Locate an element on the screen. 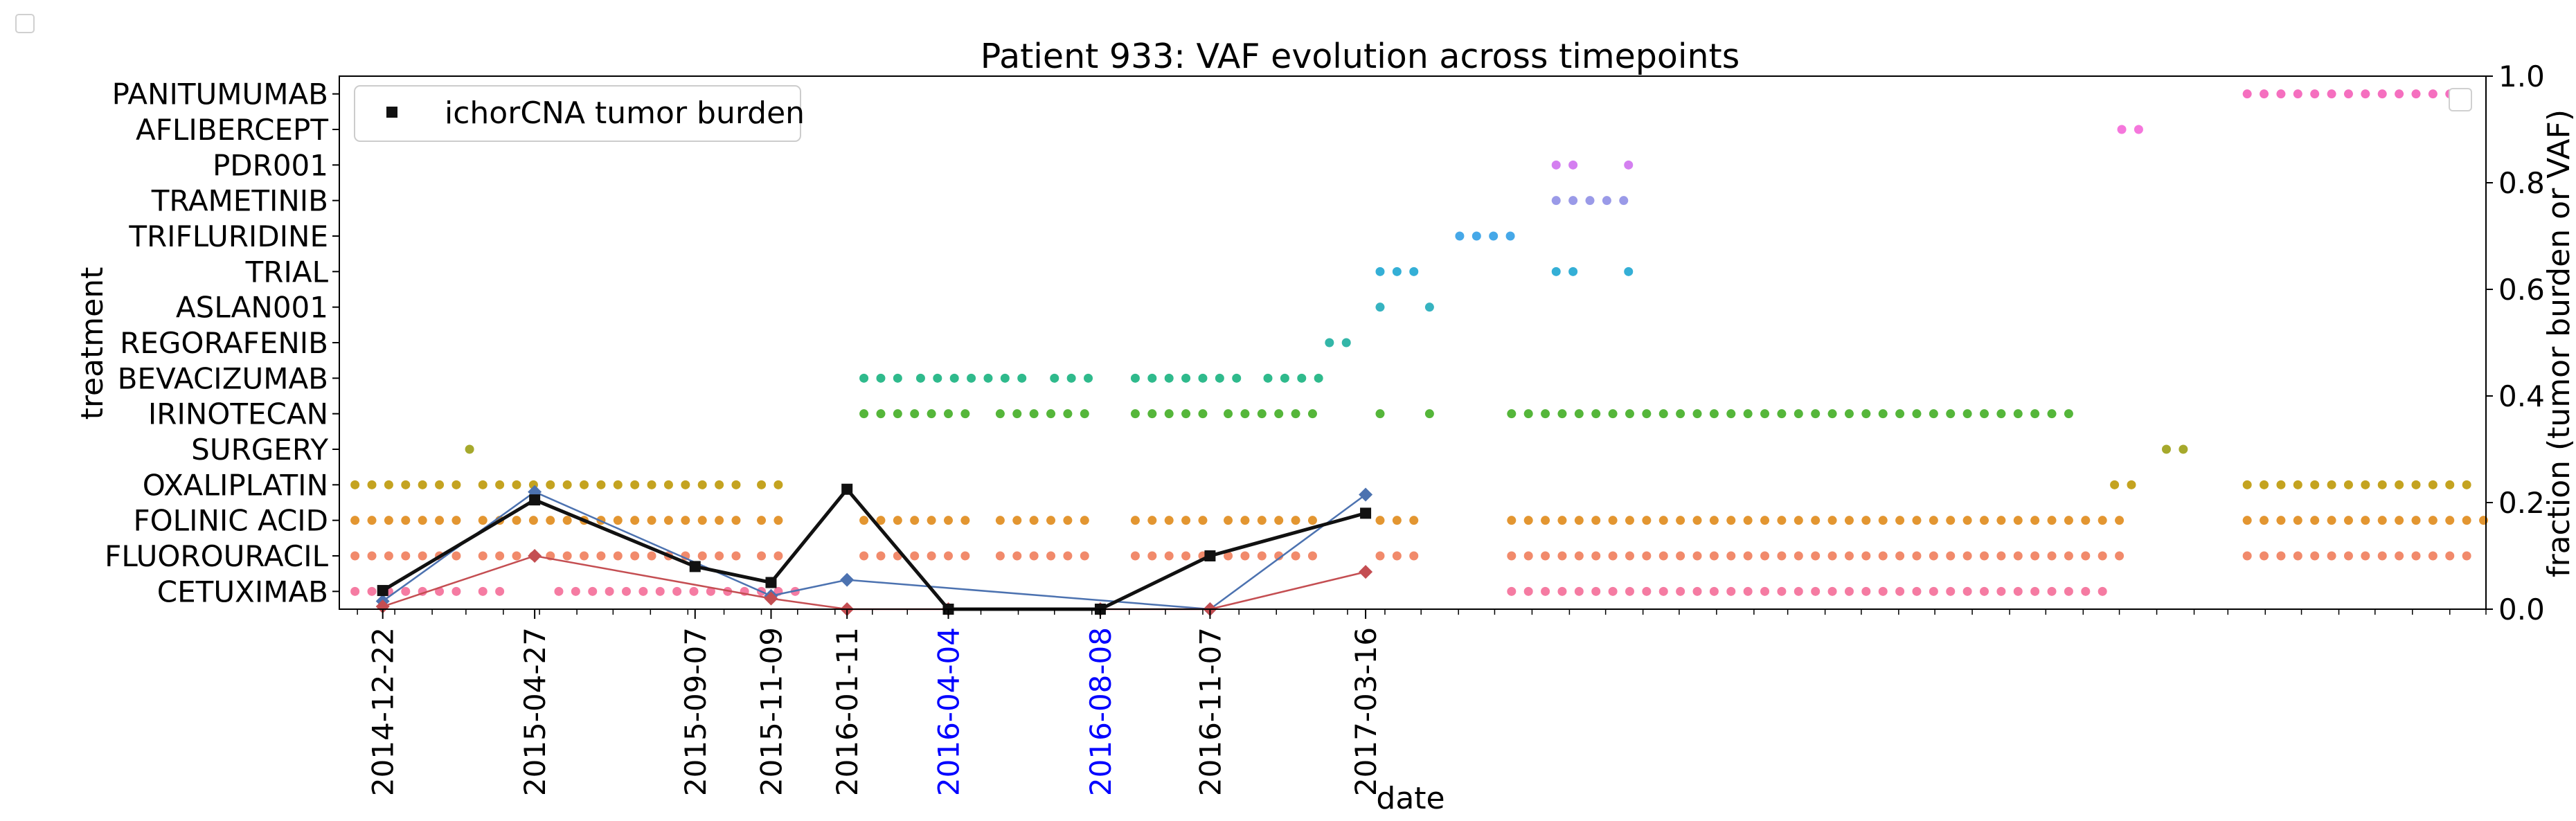 This screenshot has height=821, width=2576. vaf-point is located at coordinates (771, 598).